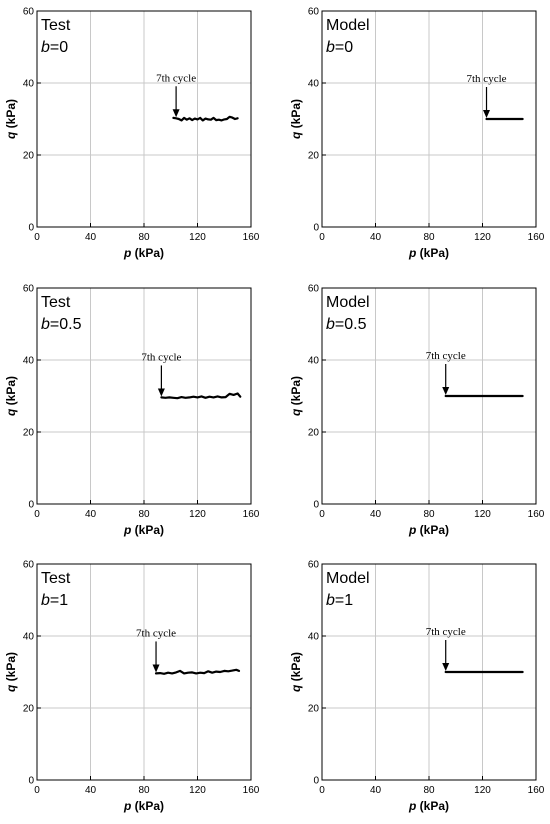  I want to click on b-value: =1, so click(59, 600).